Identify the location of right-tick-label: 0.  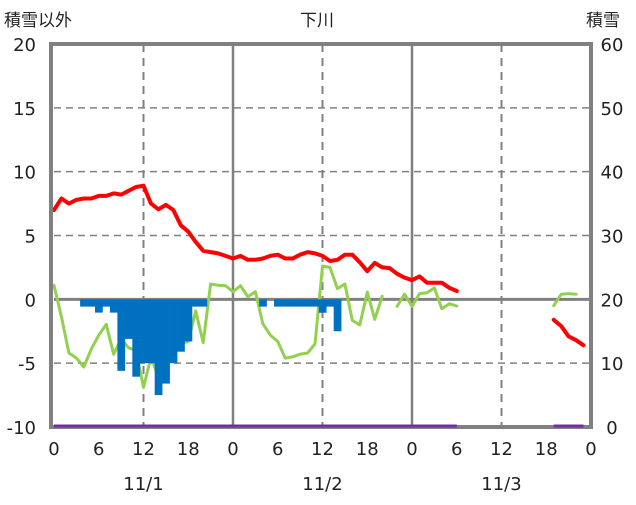
(611, 428).